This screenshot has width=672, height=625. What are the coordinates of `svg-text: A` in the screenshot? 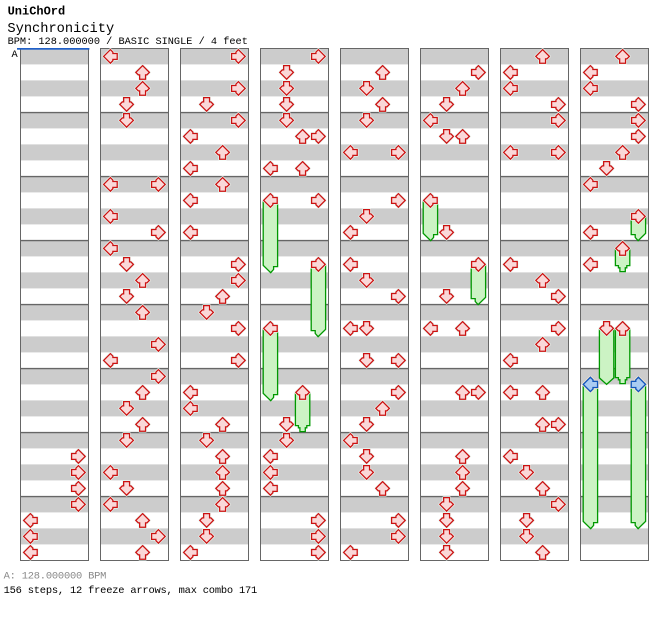 It's located at (15, 55).